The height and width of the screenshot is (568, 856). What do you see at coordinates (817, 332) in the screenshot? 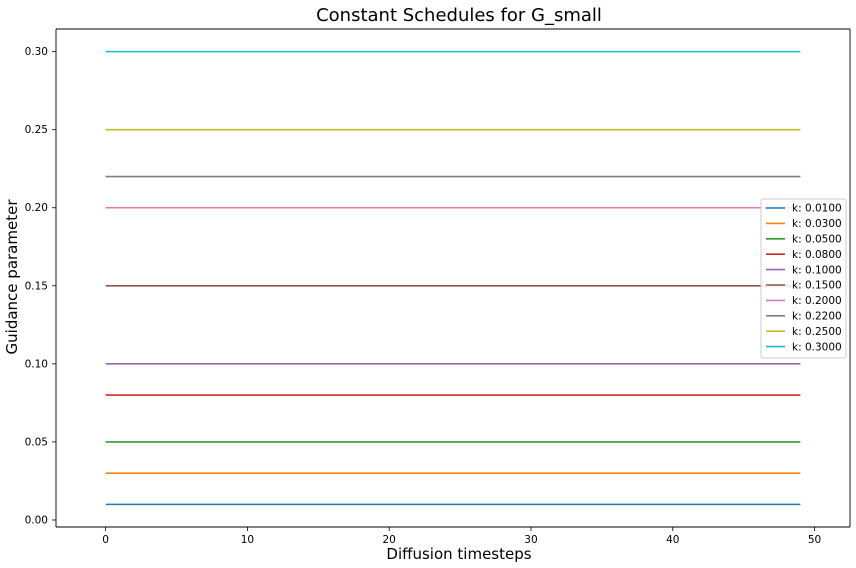
I see `legend-label: k: 0.2500` at bounding box center [817, 332].